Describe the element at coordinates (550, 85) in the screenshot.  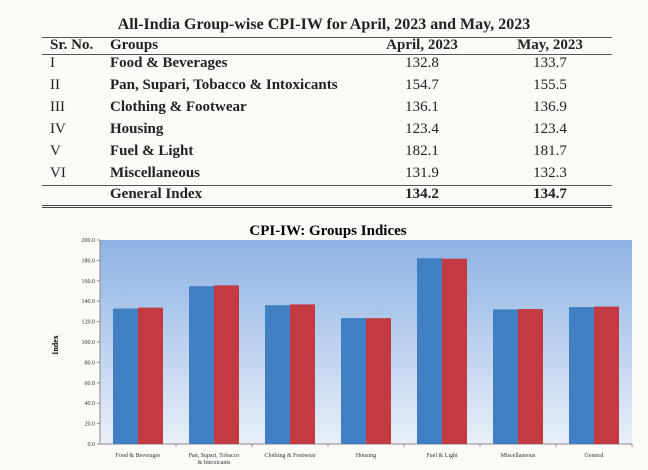
I see `cell-may: 155.5` at that location.